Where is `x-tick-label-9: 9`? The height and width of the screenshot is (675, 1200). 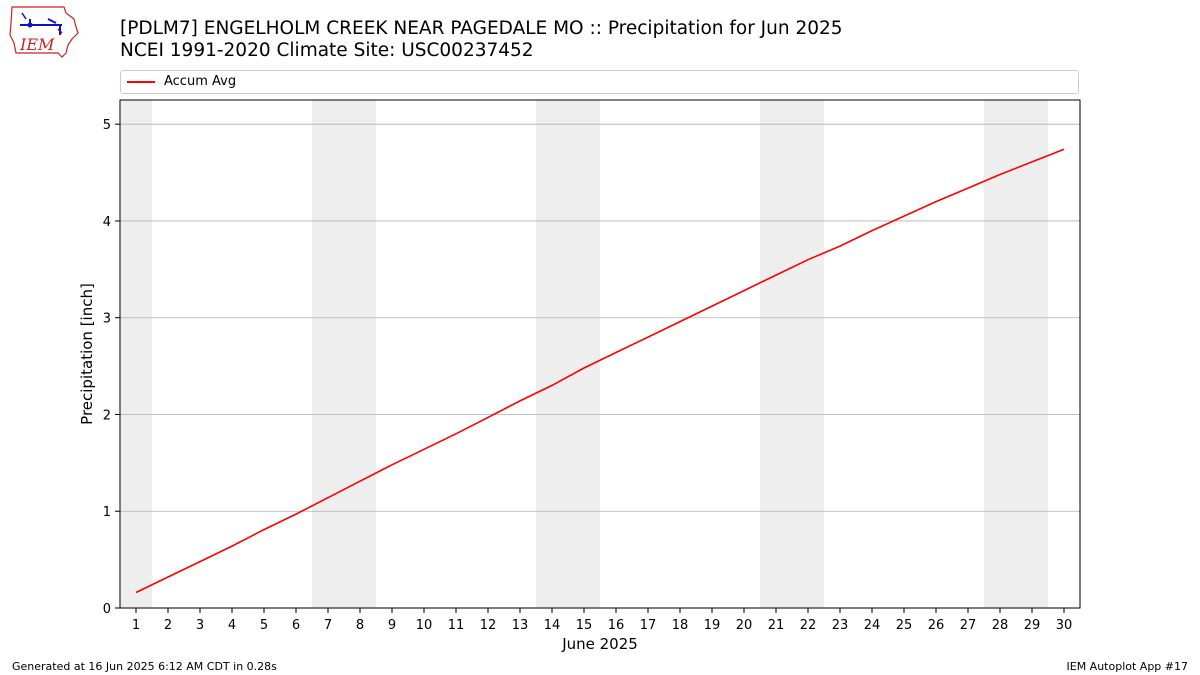 x-tick-label-9: 9 is located at coordinates (392, 625).